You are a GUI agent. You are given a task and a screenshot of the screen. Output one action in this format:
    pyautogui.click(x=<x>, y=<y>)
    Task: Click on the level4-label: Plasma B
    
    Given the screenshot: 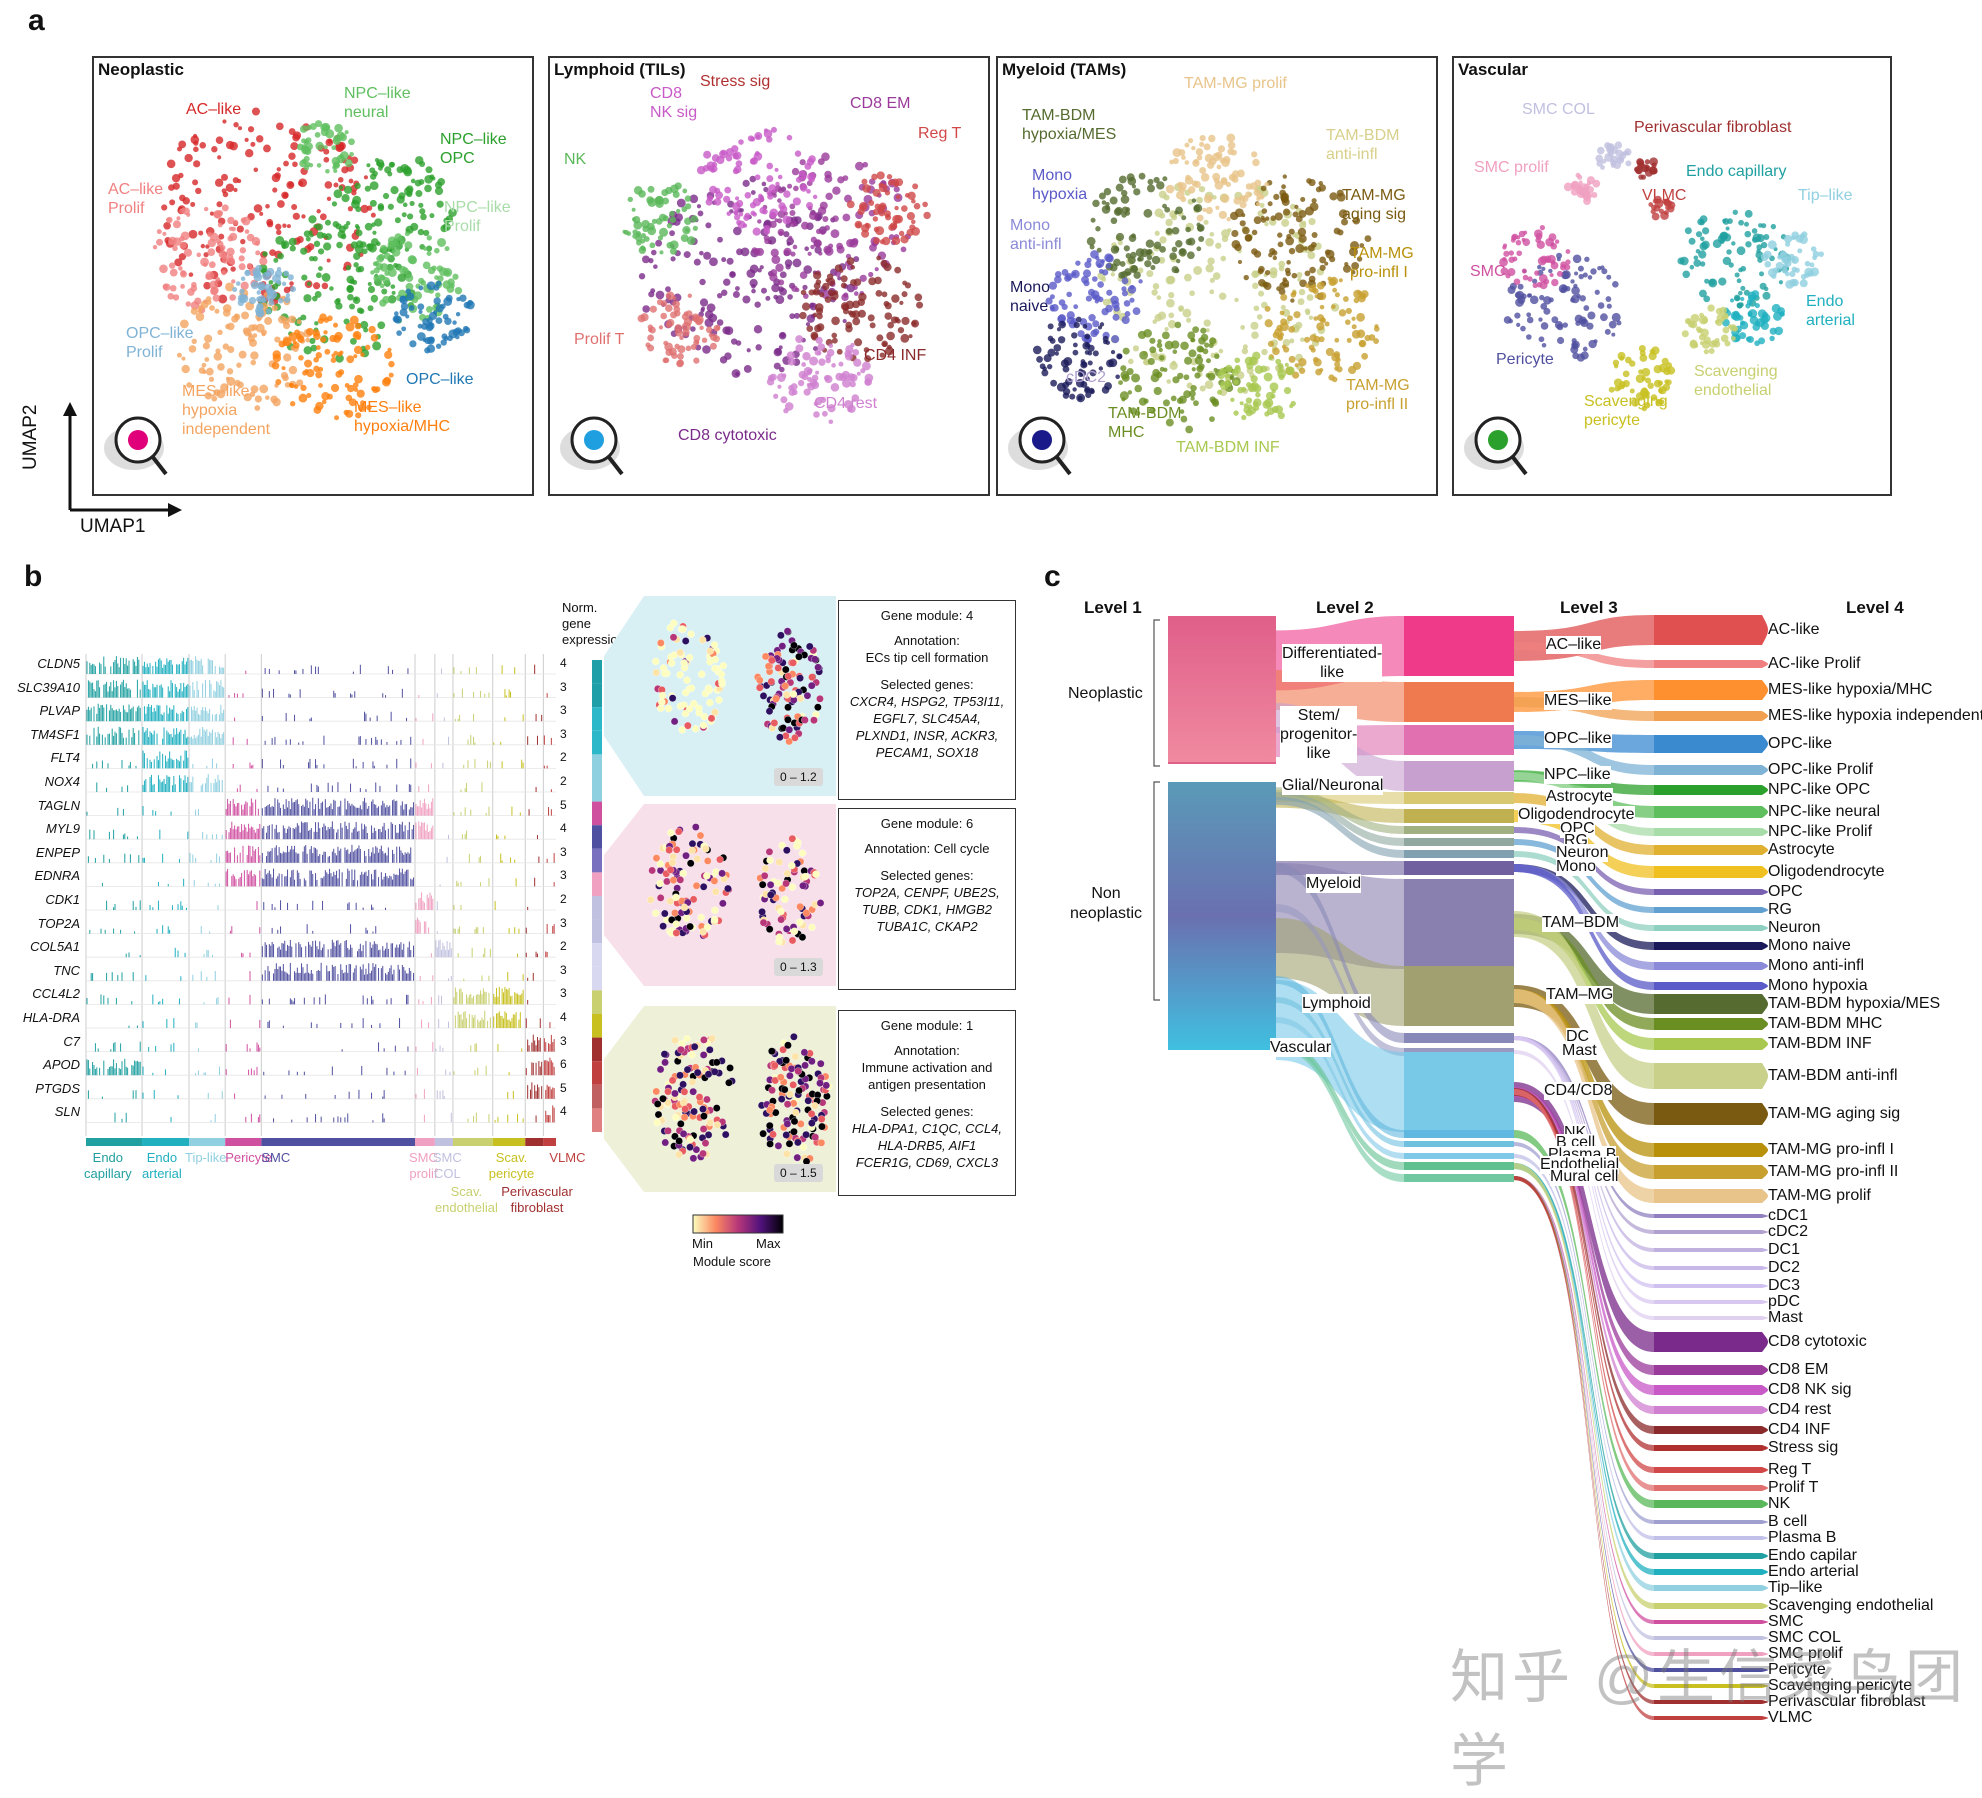 What is the action you would take?
    pyautogui.click(x=1802, y=1538)
    